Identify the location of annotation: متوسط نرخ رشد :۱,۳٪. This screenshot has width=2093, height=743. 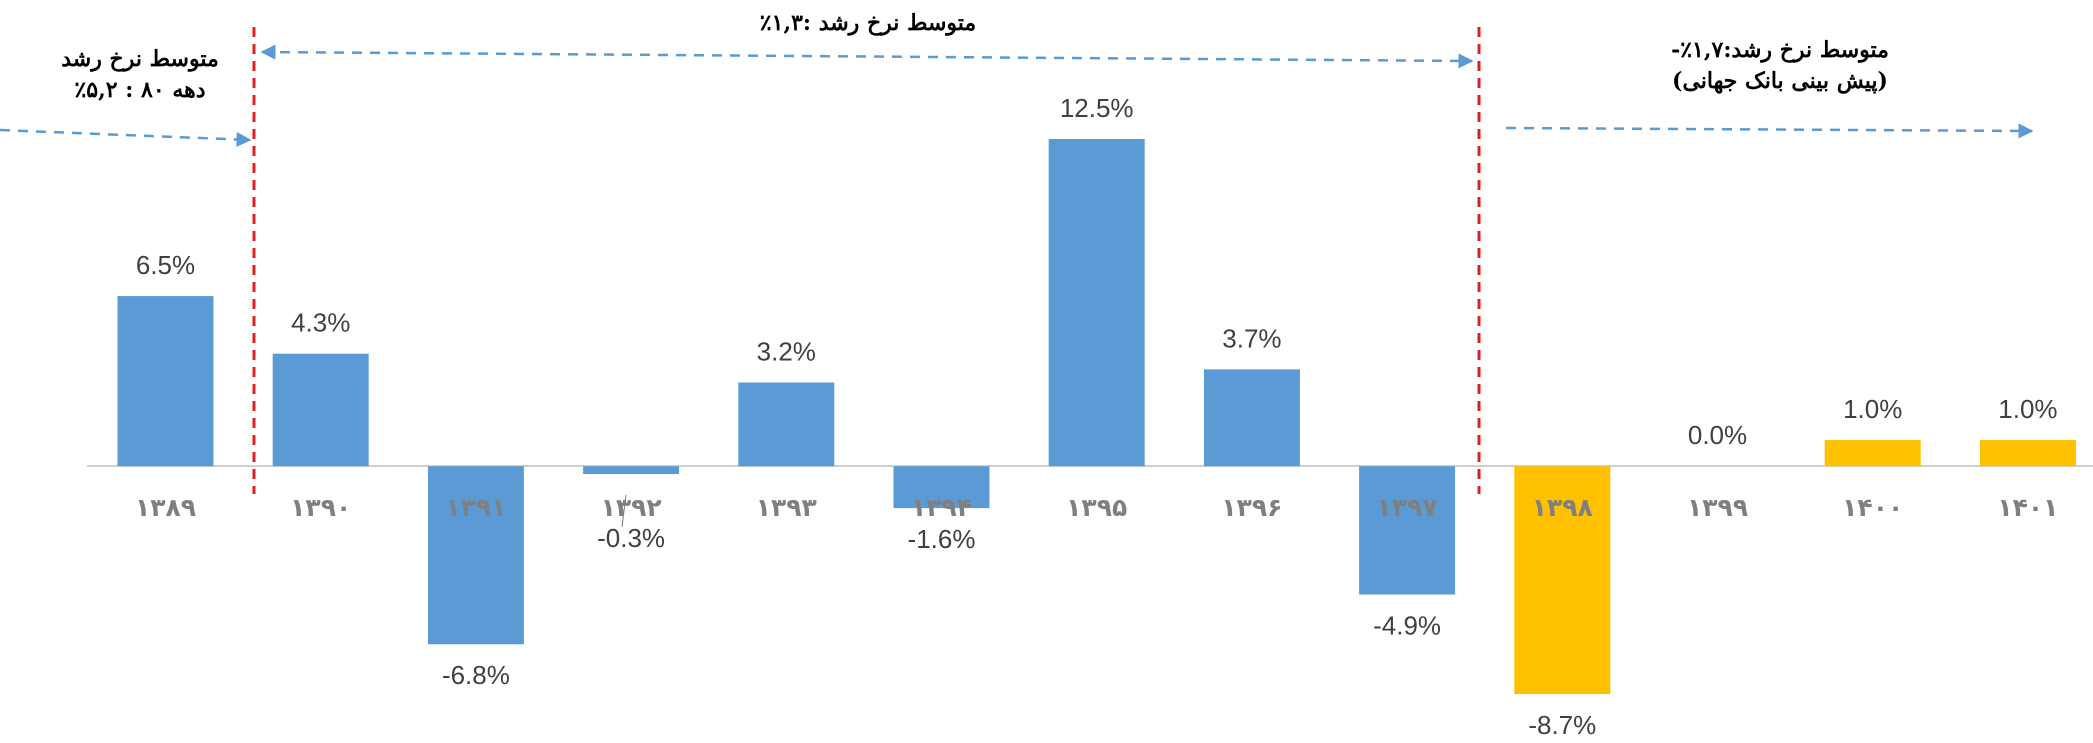
(868, 23).